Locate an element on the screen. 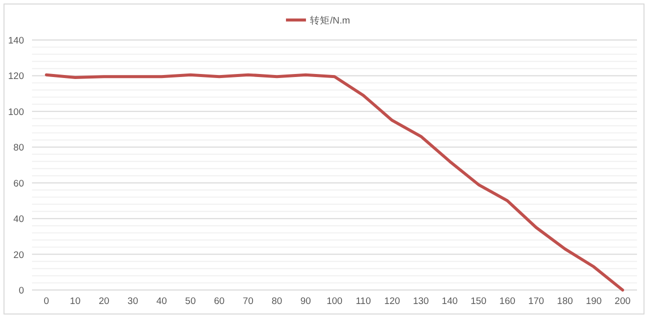 The image size is (648, 320). x-tick-label: 90 is located at coordinates (305, 301).